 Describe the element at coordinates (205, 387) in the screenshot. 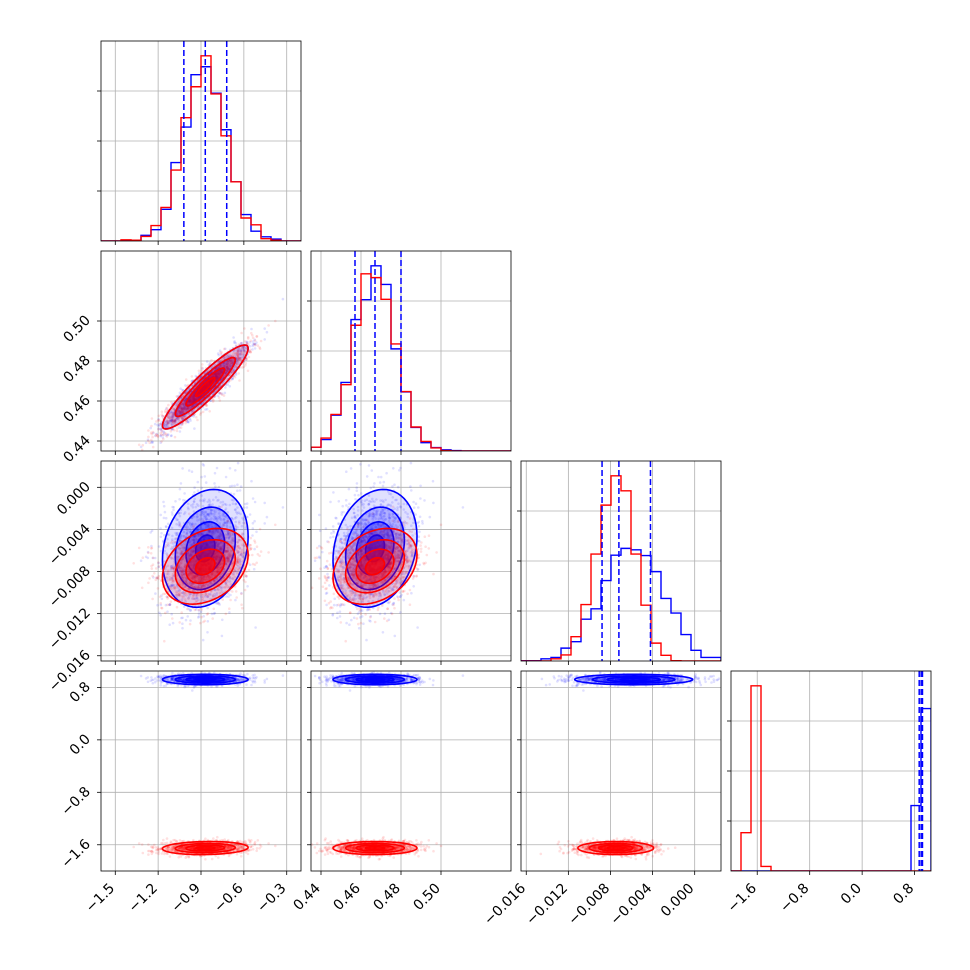

I see `contour-line` at that location.